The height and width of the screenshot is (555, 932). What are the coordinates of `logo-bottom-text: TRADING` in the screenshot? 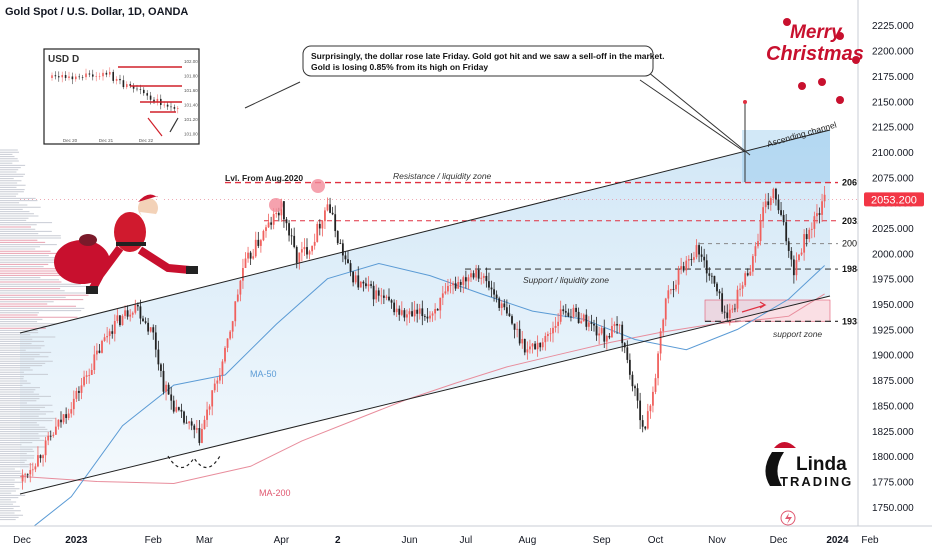 It's located at (816, 481).